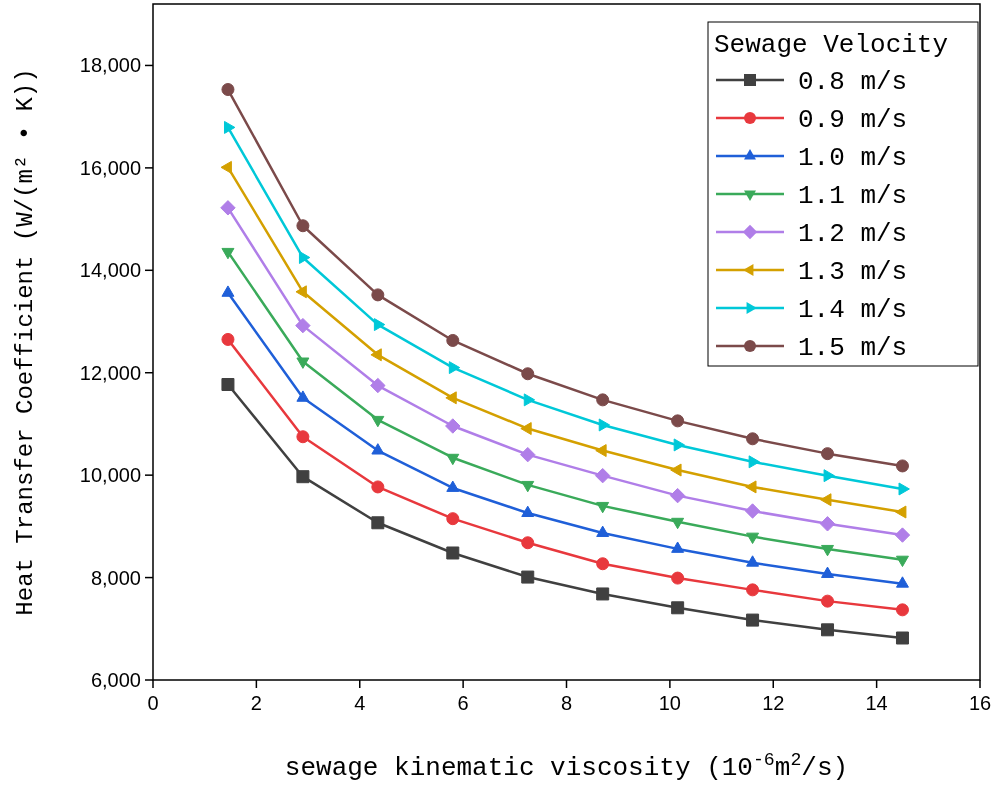 This screenshot has width=1003, height=792. Describe the element at coordinates (256, 703) in the screenshot. I see `x-tick-label: 2` at that location.